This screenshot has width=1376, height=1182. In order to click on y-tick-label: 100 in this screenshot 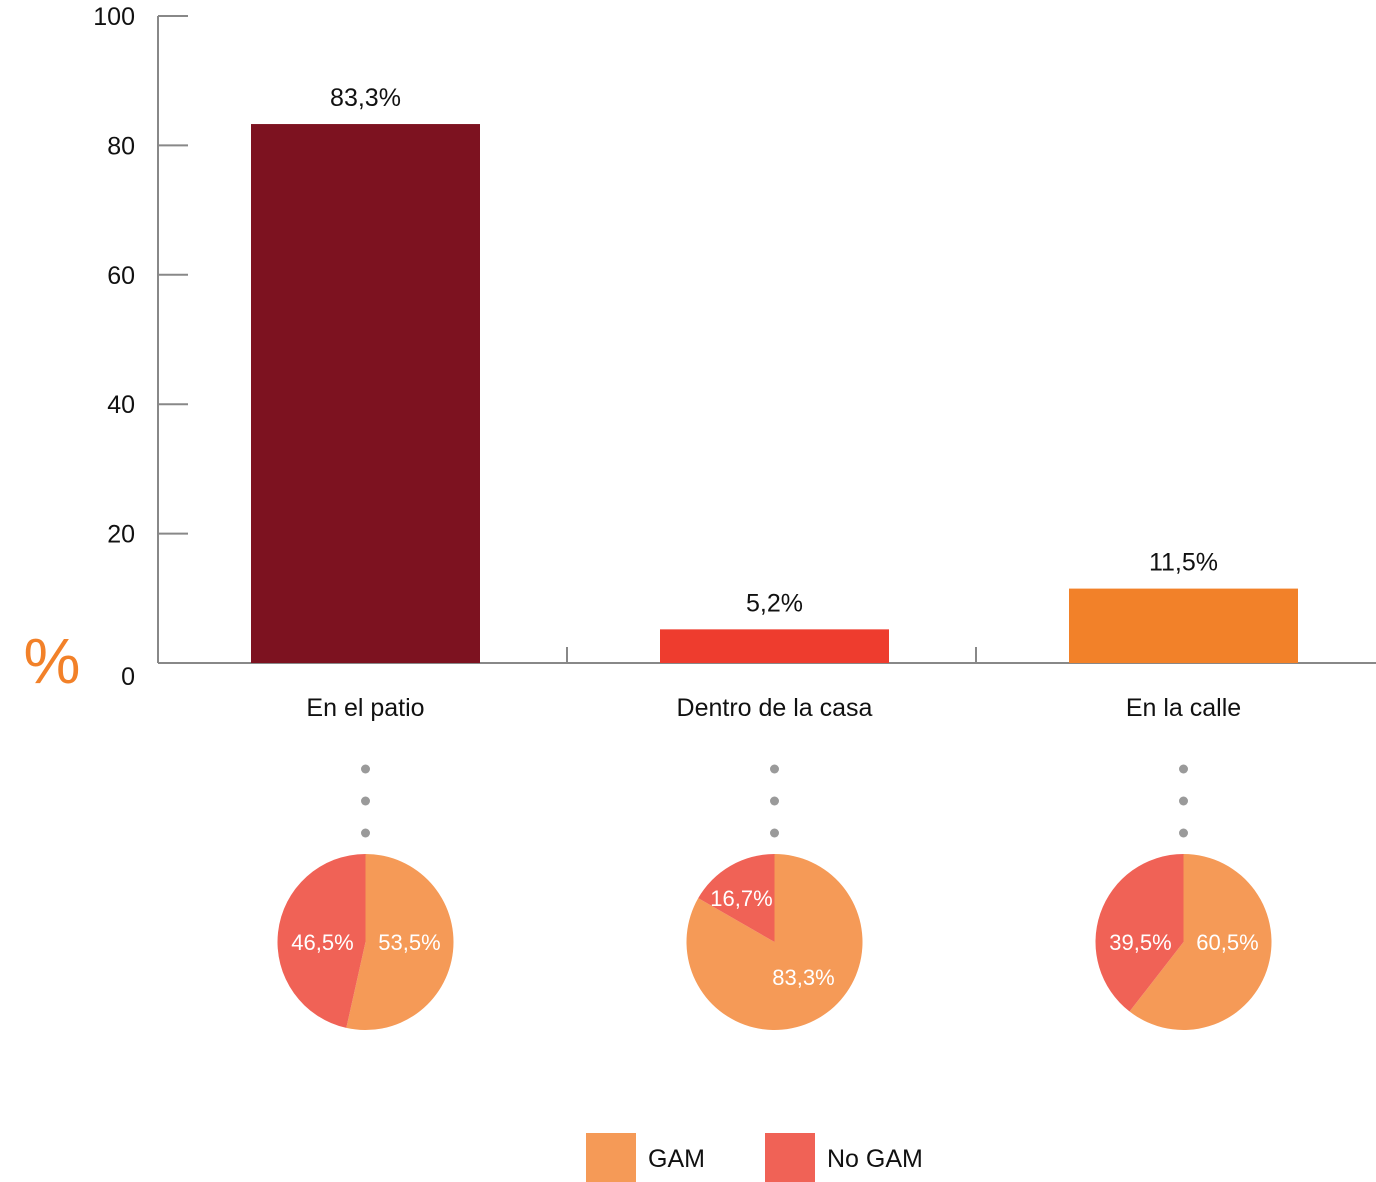, I will do `click(114, 17)`.